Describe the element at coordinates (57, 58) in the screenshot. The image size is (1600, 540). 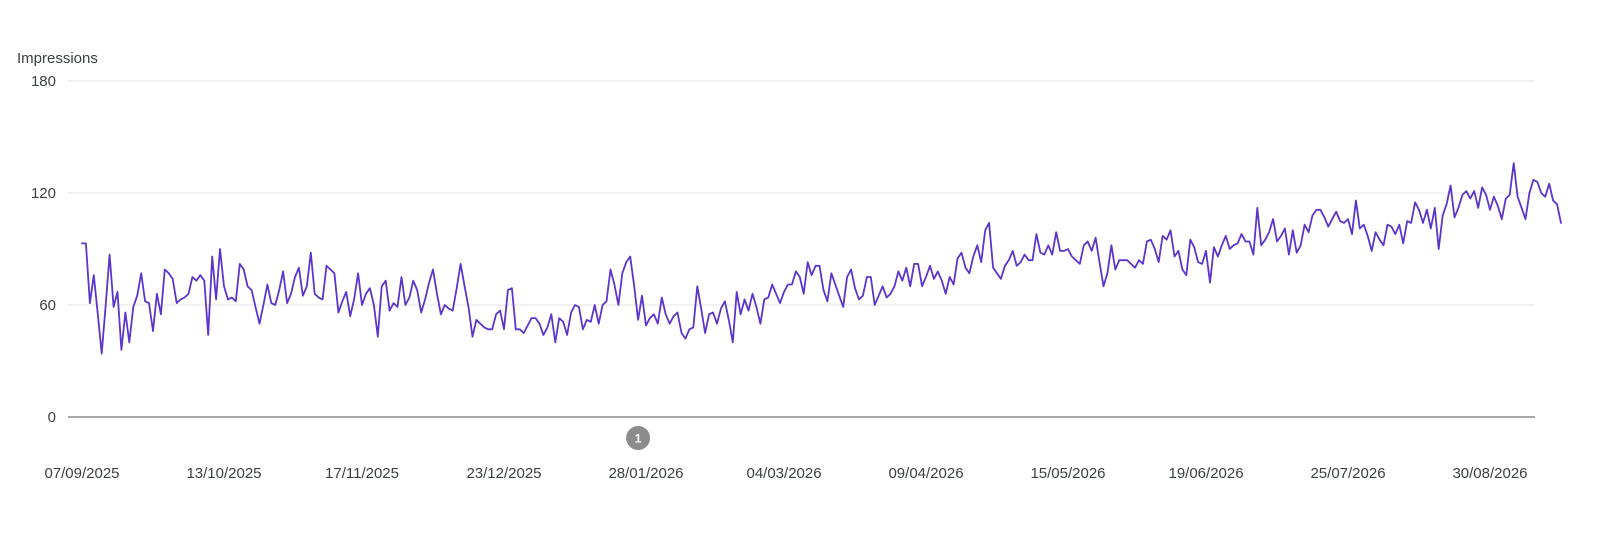
I see `y-axis-title: Impressions` at that location.